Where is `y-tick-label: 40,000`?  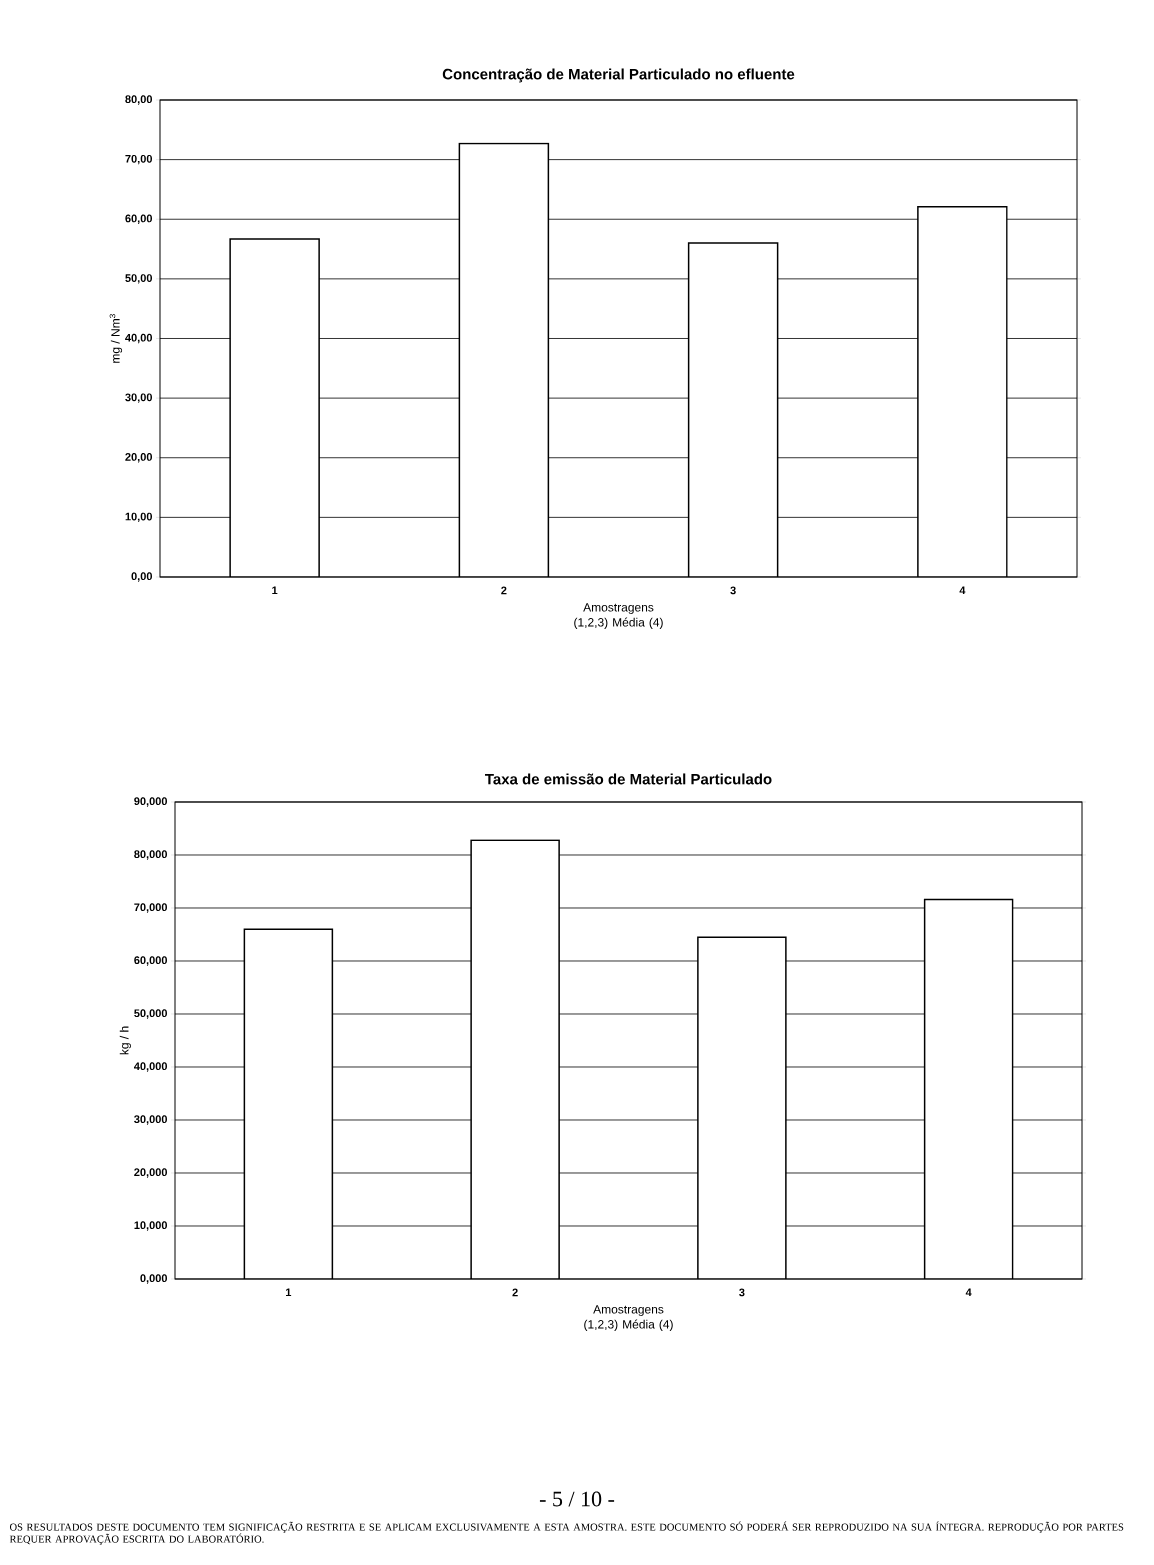 y-tick-label: 40,000 is located at coordinates (151, 1067).